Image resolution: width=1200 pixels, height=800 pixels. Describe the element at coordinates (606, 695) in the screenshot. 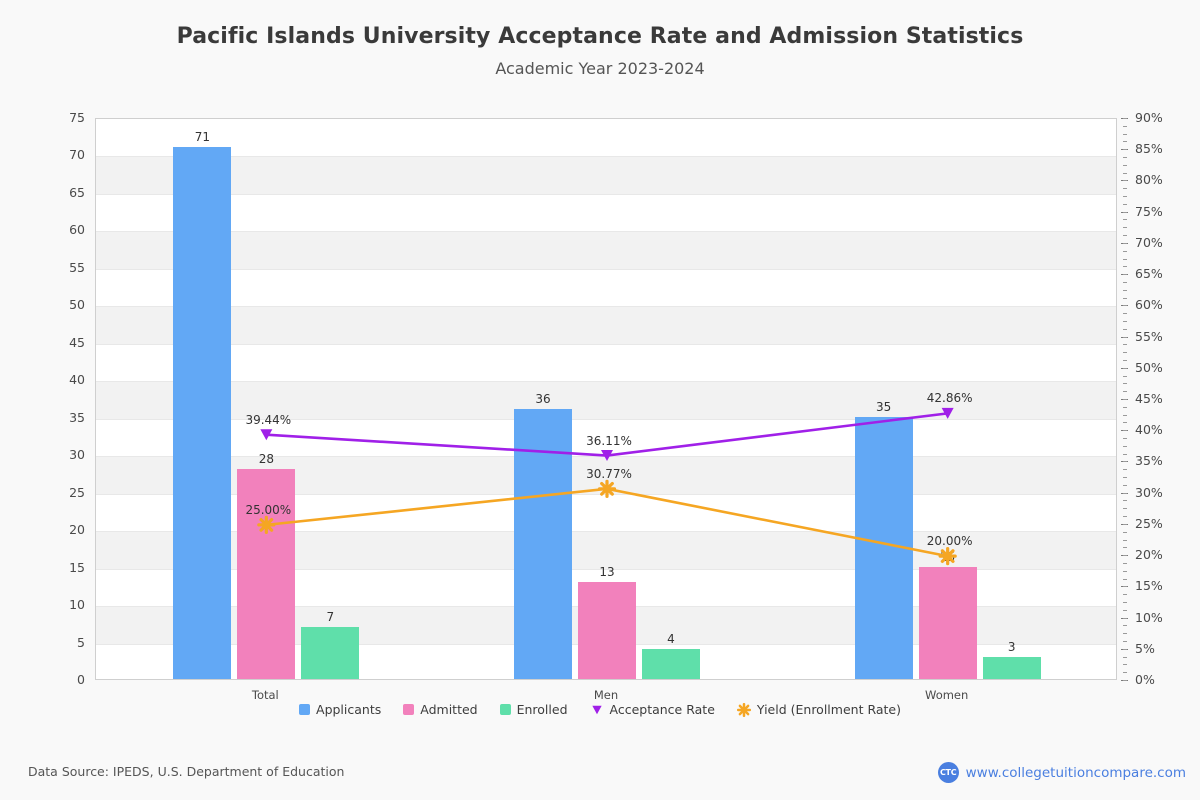

I see `x-axis-category-label: Men` at that location.